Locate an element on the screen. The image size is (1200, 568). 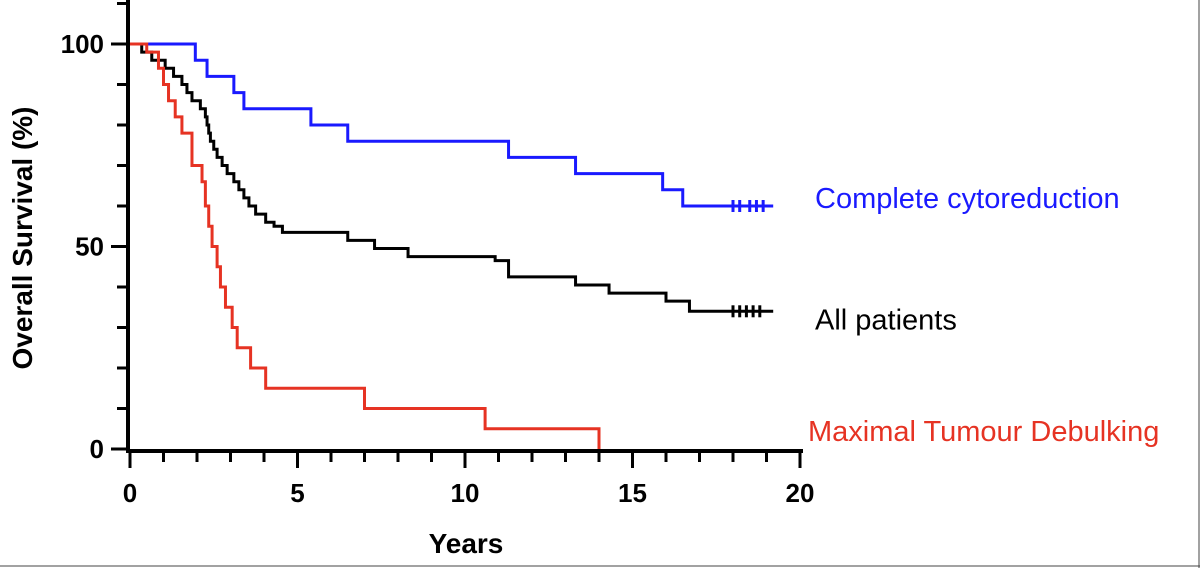
series-label-2: Maximal Tumour Debulking is located at coordinates (983, 432).